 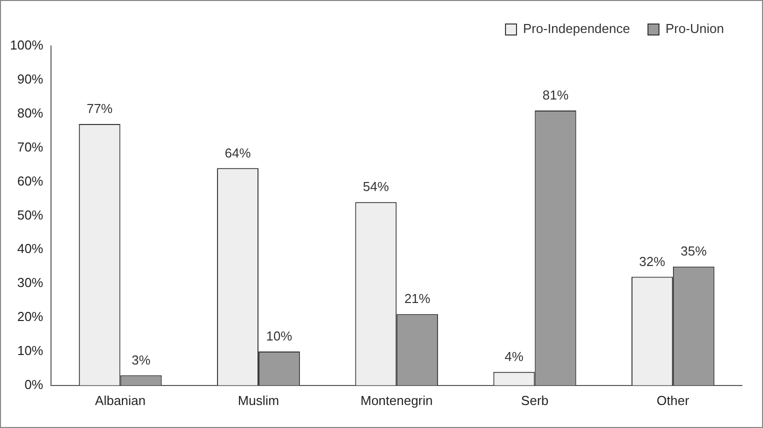 I want to click on data-label: 32%, so click(x=652, y=261).